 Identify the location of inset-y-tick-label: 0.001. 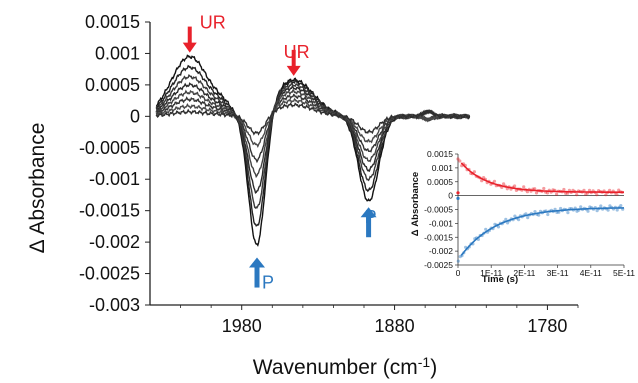
(443, 168).